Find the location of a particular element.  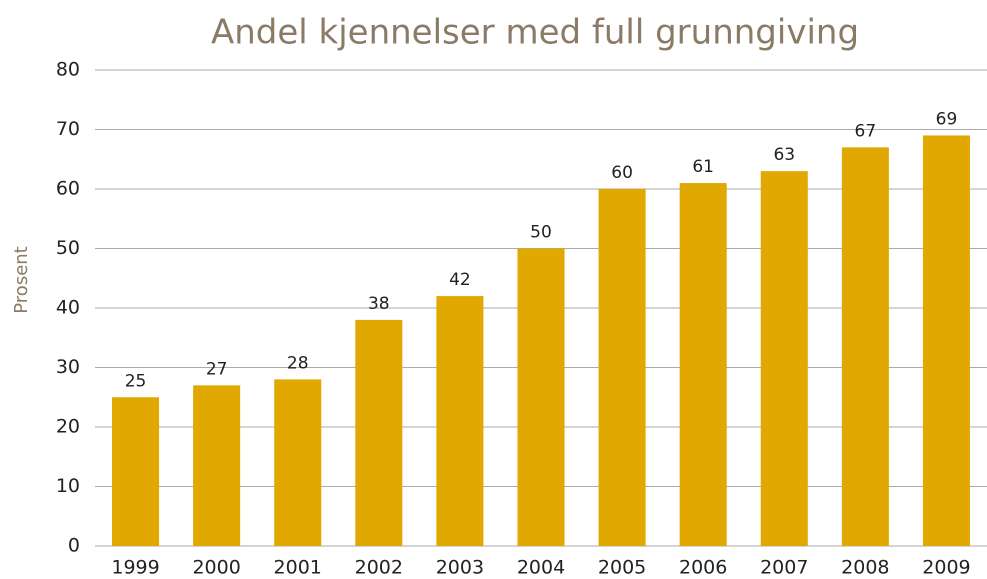

x-tick-label: 2004 is located at coordinates (541, 568).